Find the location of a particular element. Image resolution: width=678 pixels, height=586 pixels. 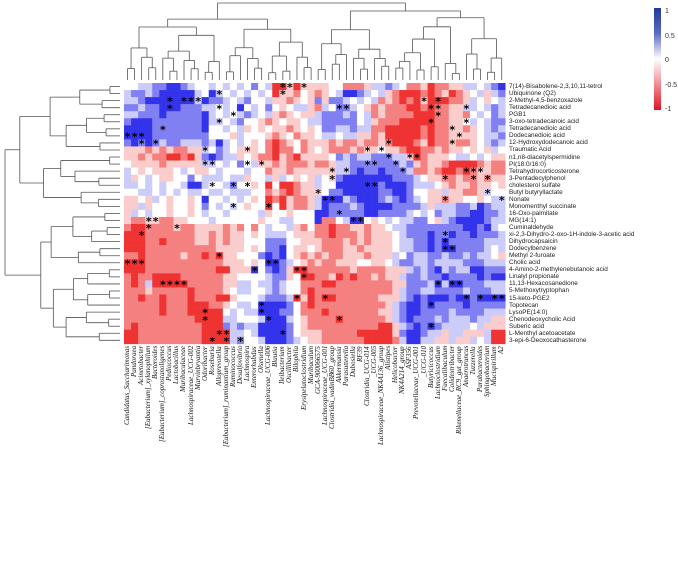

row-label: 4-Amino-2-methylenebutanoic acid is located at coordinates (558, 270).